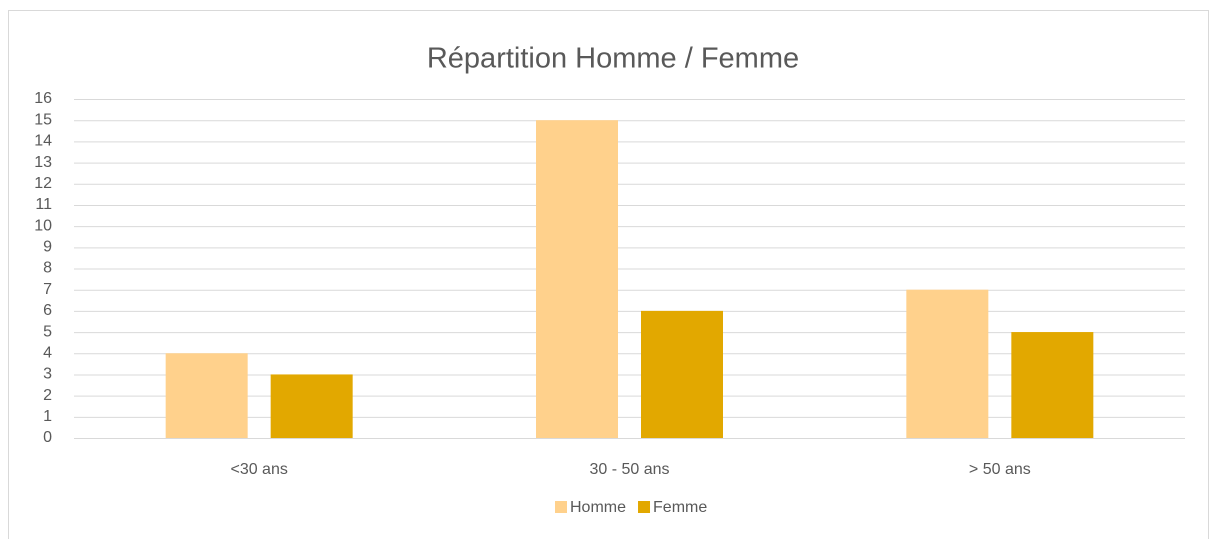 This screenshot has width=1216, height=539. Describe the element at coordinates (43, 204) in the screenshot. I see `y-tick-label: 11` at that location.